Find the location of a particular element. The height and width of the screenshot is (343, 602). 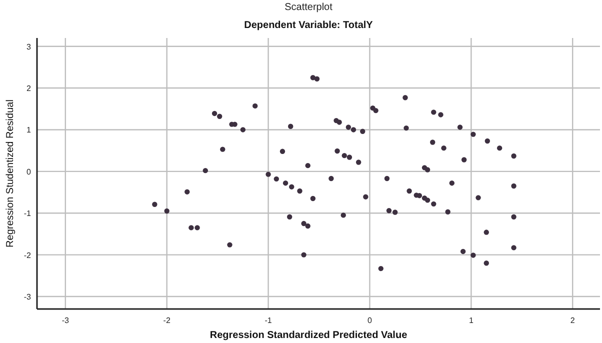

chart-subtitle: Dependent Variable: TotalY is located at coordinates (309, 25).